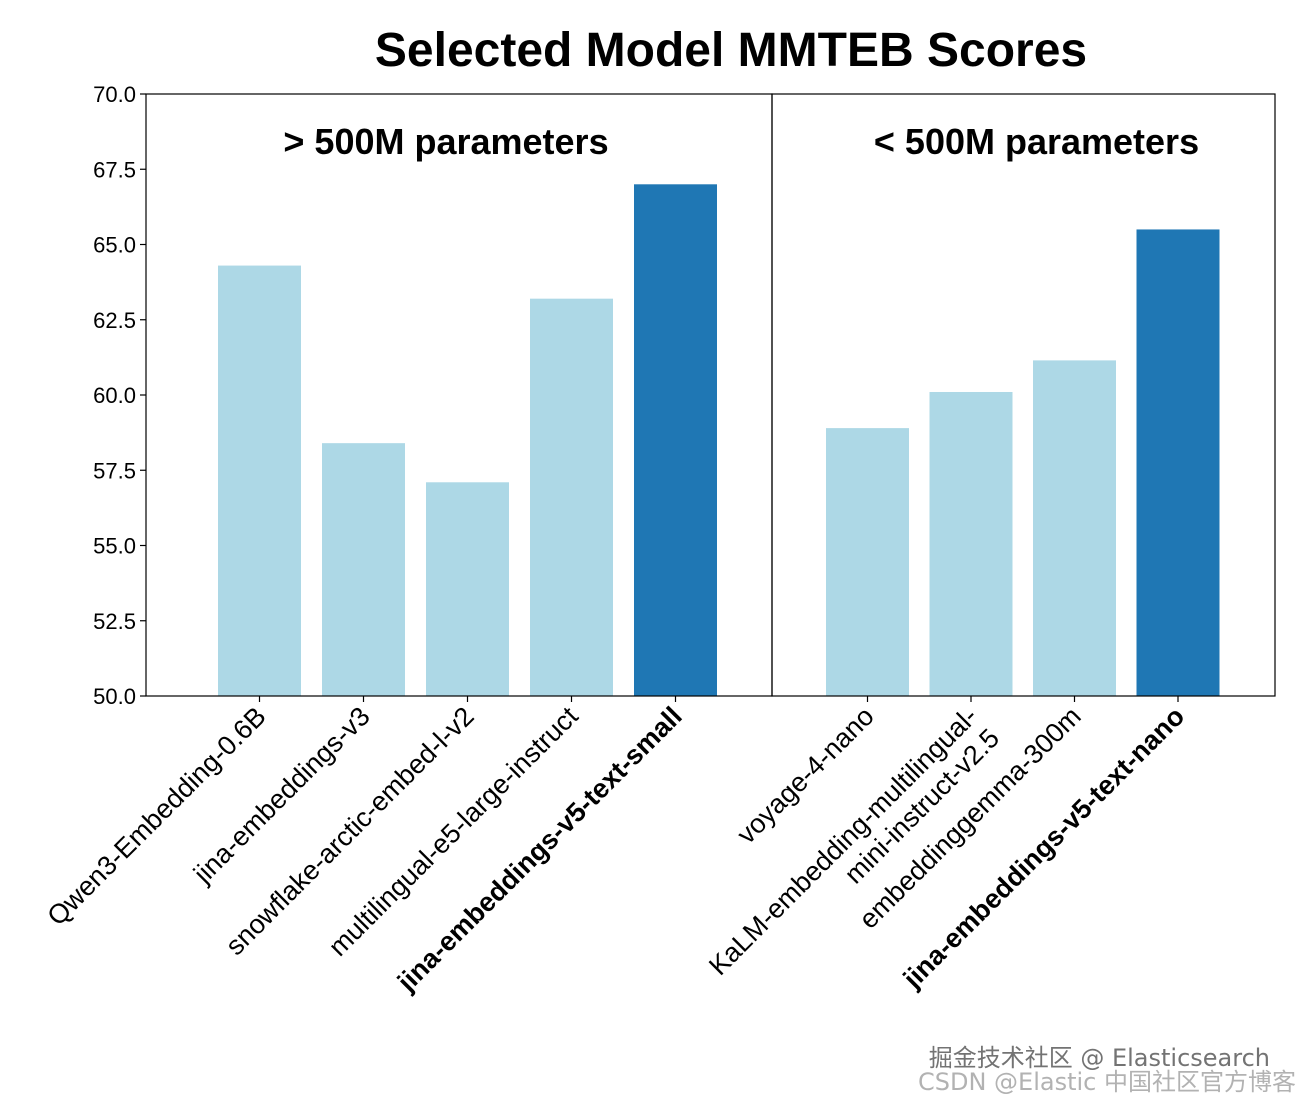 This screenshot has width=1300, height=1100. I want to click on y-tick-label: 55.0, so click(114, 546).